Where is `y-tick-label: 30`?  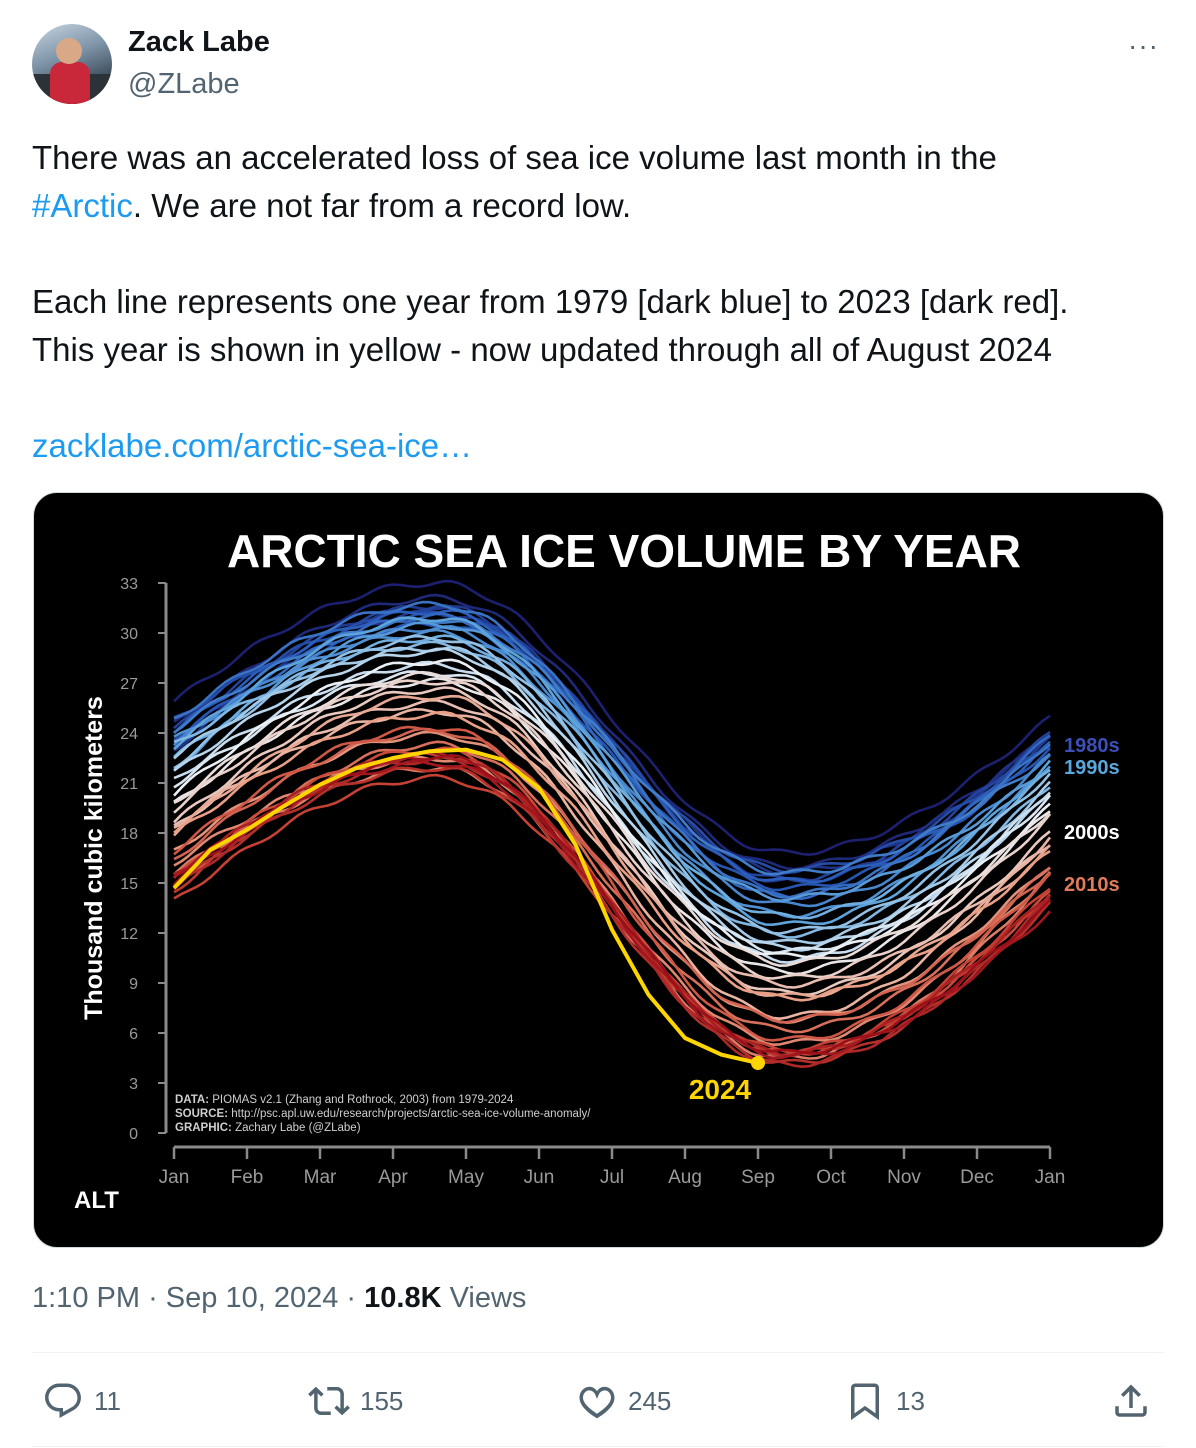 y-tick-label: 30 is located at coordinates (129, 634).